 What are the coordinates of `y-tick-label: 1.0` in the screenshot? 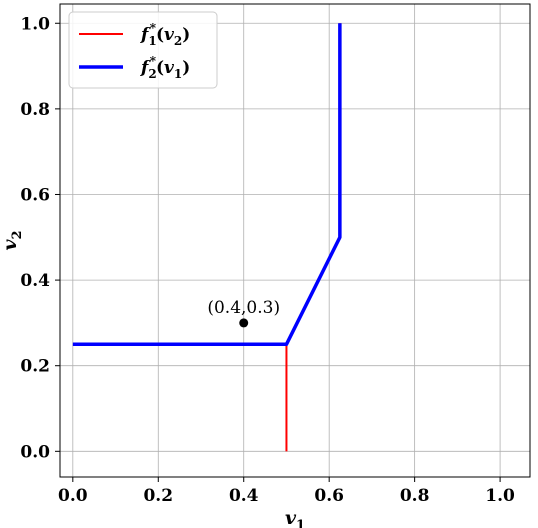 It's located at (35, 24).